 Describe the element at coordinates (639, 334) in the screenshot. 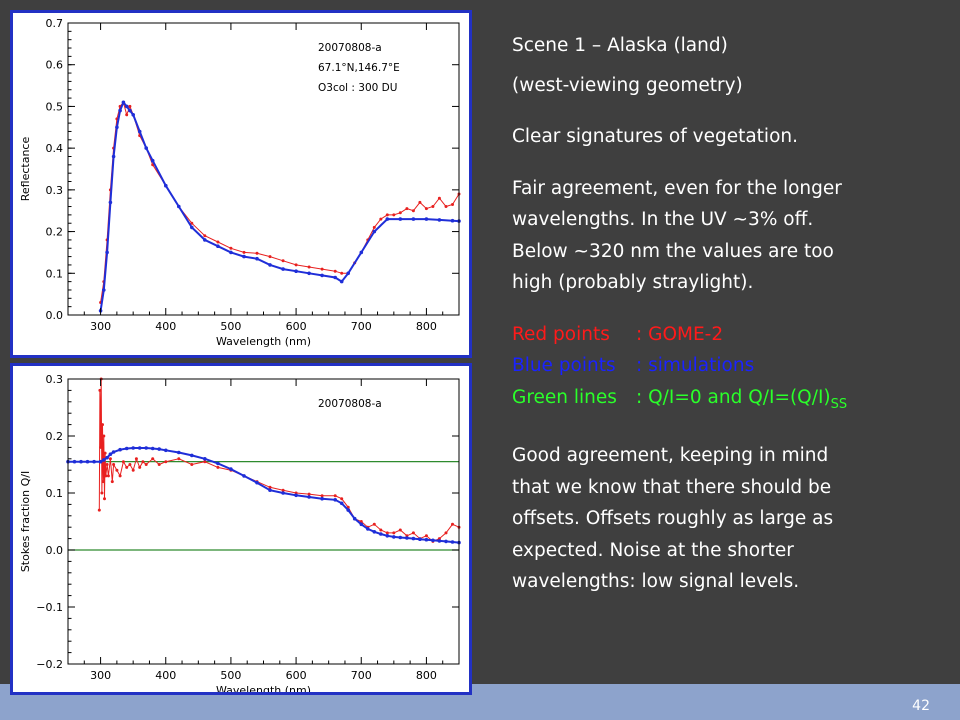

I see `legend-red-sep: :` at that location.